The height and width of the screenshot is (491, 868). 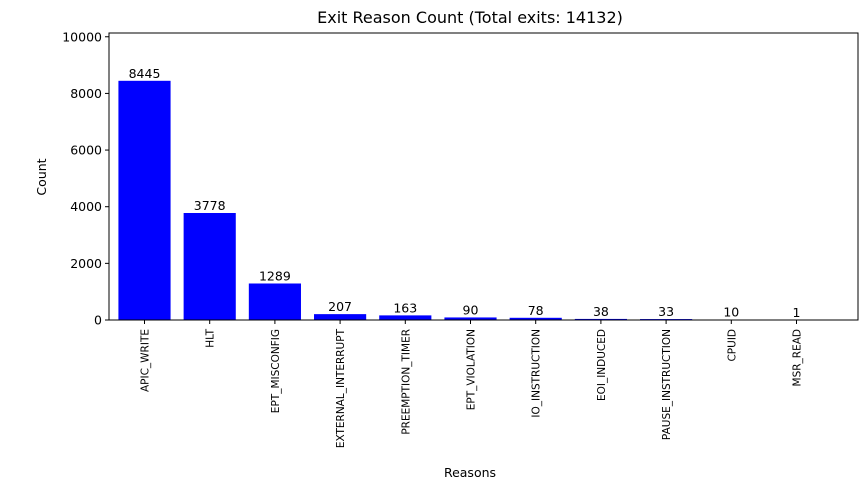 I want to click on chart-title: Exit Reason Count (Total exits: 14132), so click(x=470, y=17).